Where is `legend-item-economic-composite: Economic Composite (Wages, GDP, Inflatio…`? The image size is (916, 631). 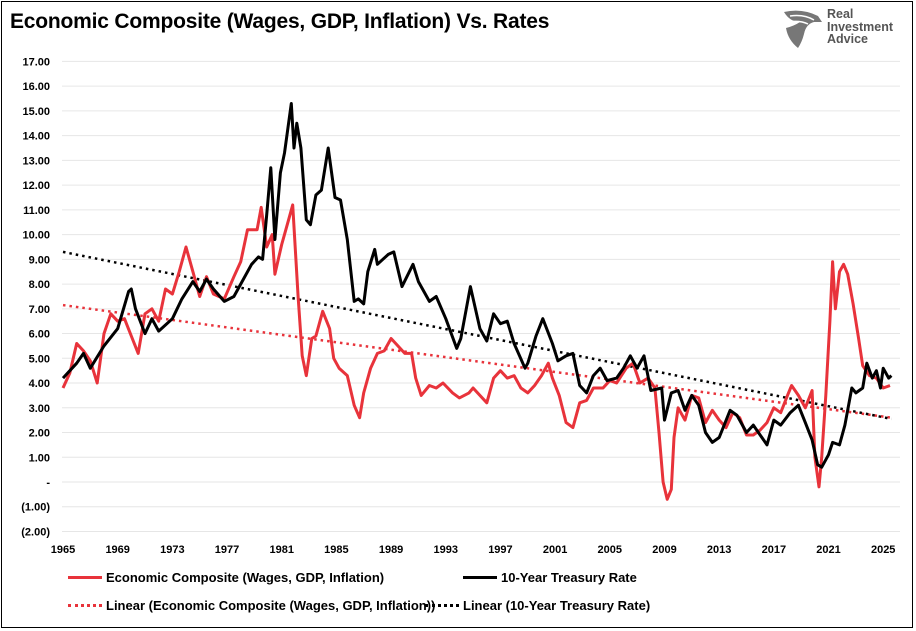 legend-item-economic-composite: Economic Composite (Wages, GDP, Inflatio… is located at coordinates (226, 577).